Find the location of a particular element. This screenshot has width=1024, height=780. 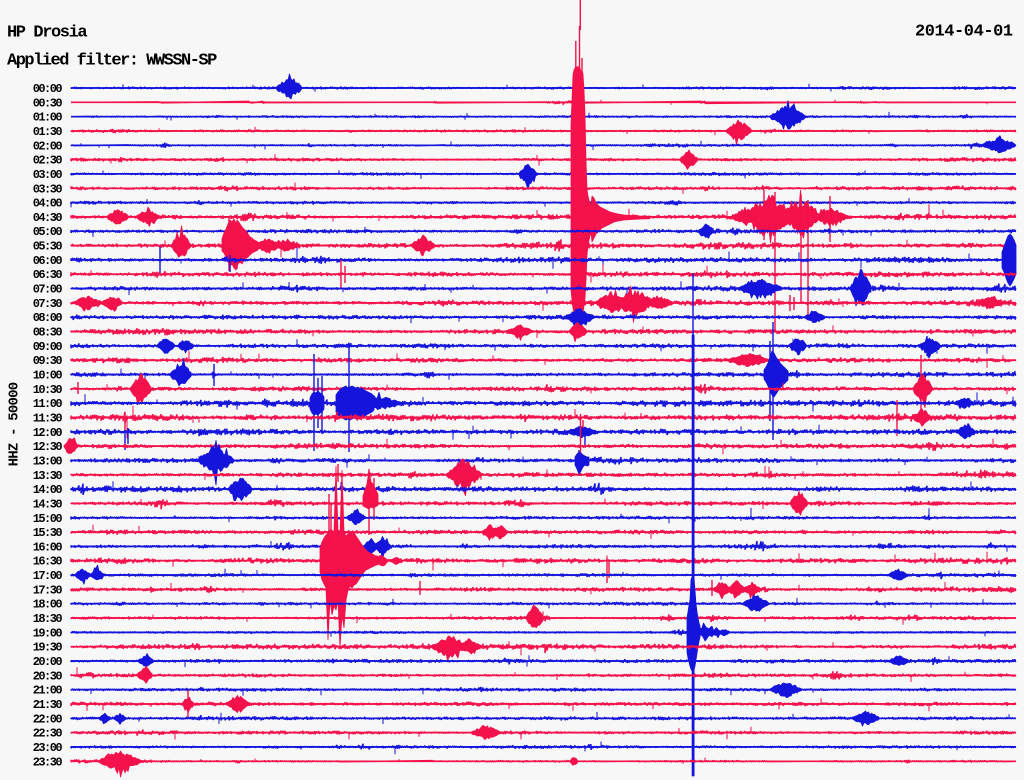

svg-text: Applied filter: WWSSN-SP is located at coordinates (112, 61).